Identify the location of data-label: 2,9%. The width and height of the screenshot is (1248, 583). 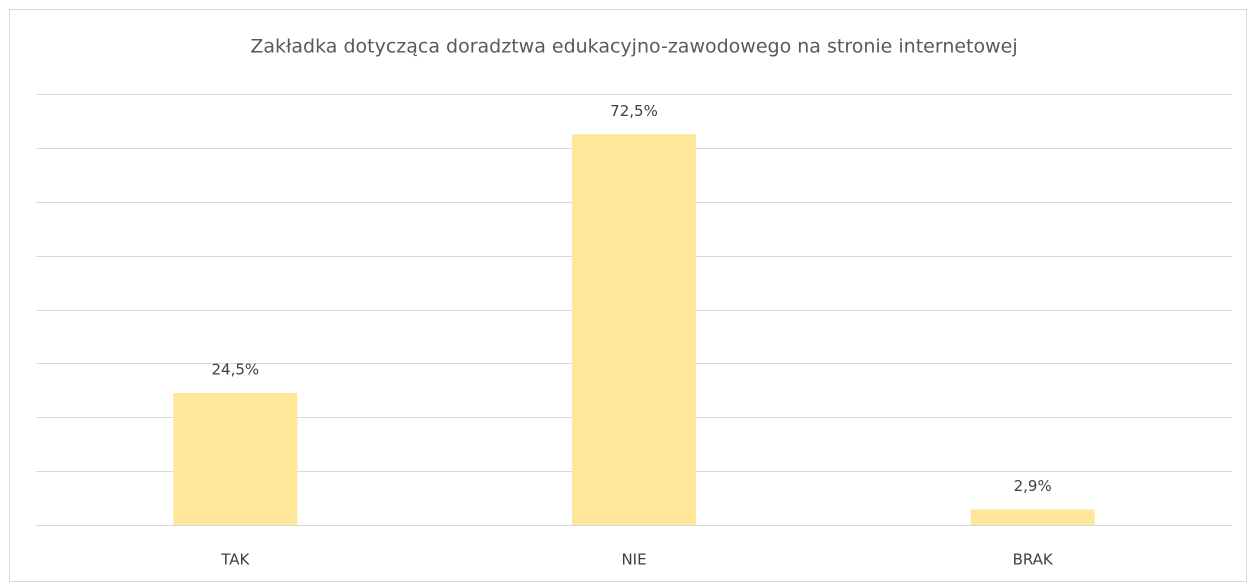
(1033, 486).